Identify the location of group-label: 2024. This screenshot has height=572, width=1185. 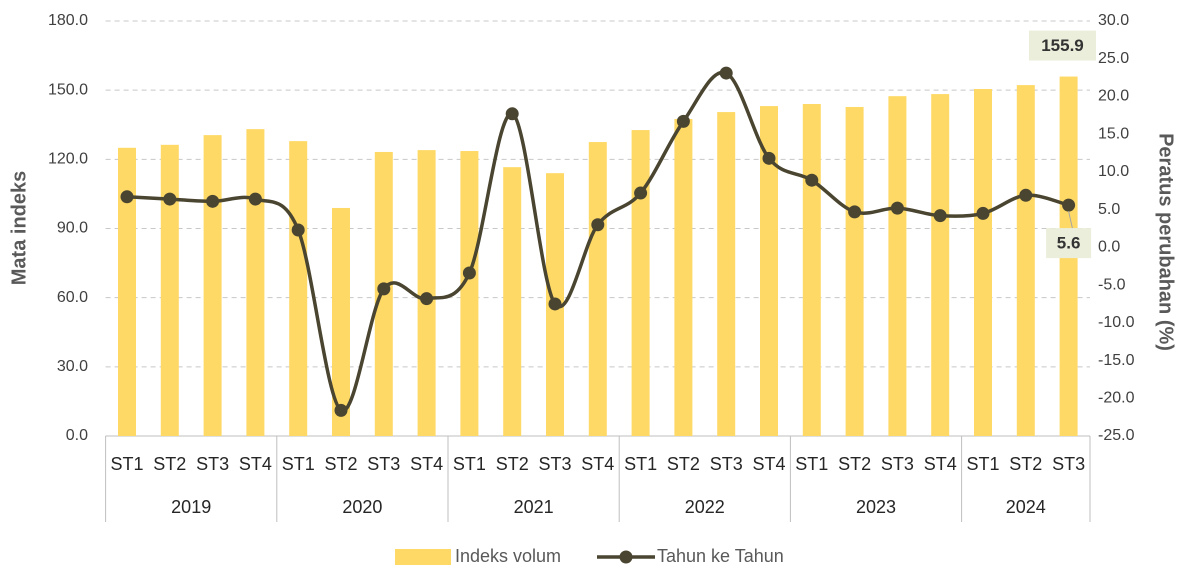
(1026, 507).